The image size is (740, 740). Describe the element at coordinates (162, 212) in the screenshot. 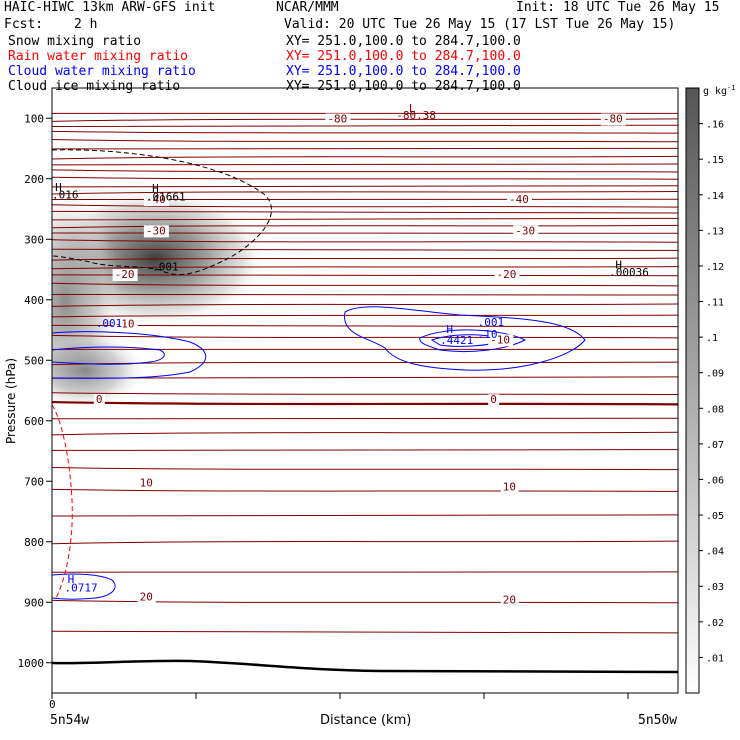

I see `snow-contour-dashed` at that location.